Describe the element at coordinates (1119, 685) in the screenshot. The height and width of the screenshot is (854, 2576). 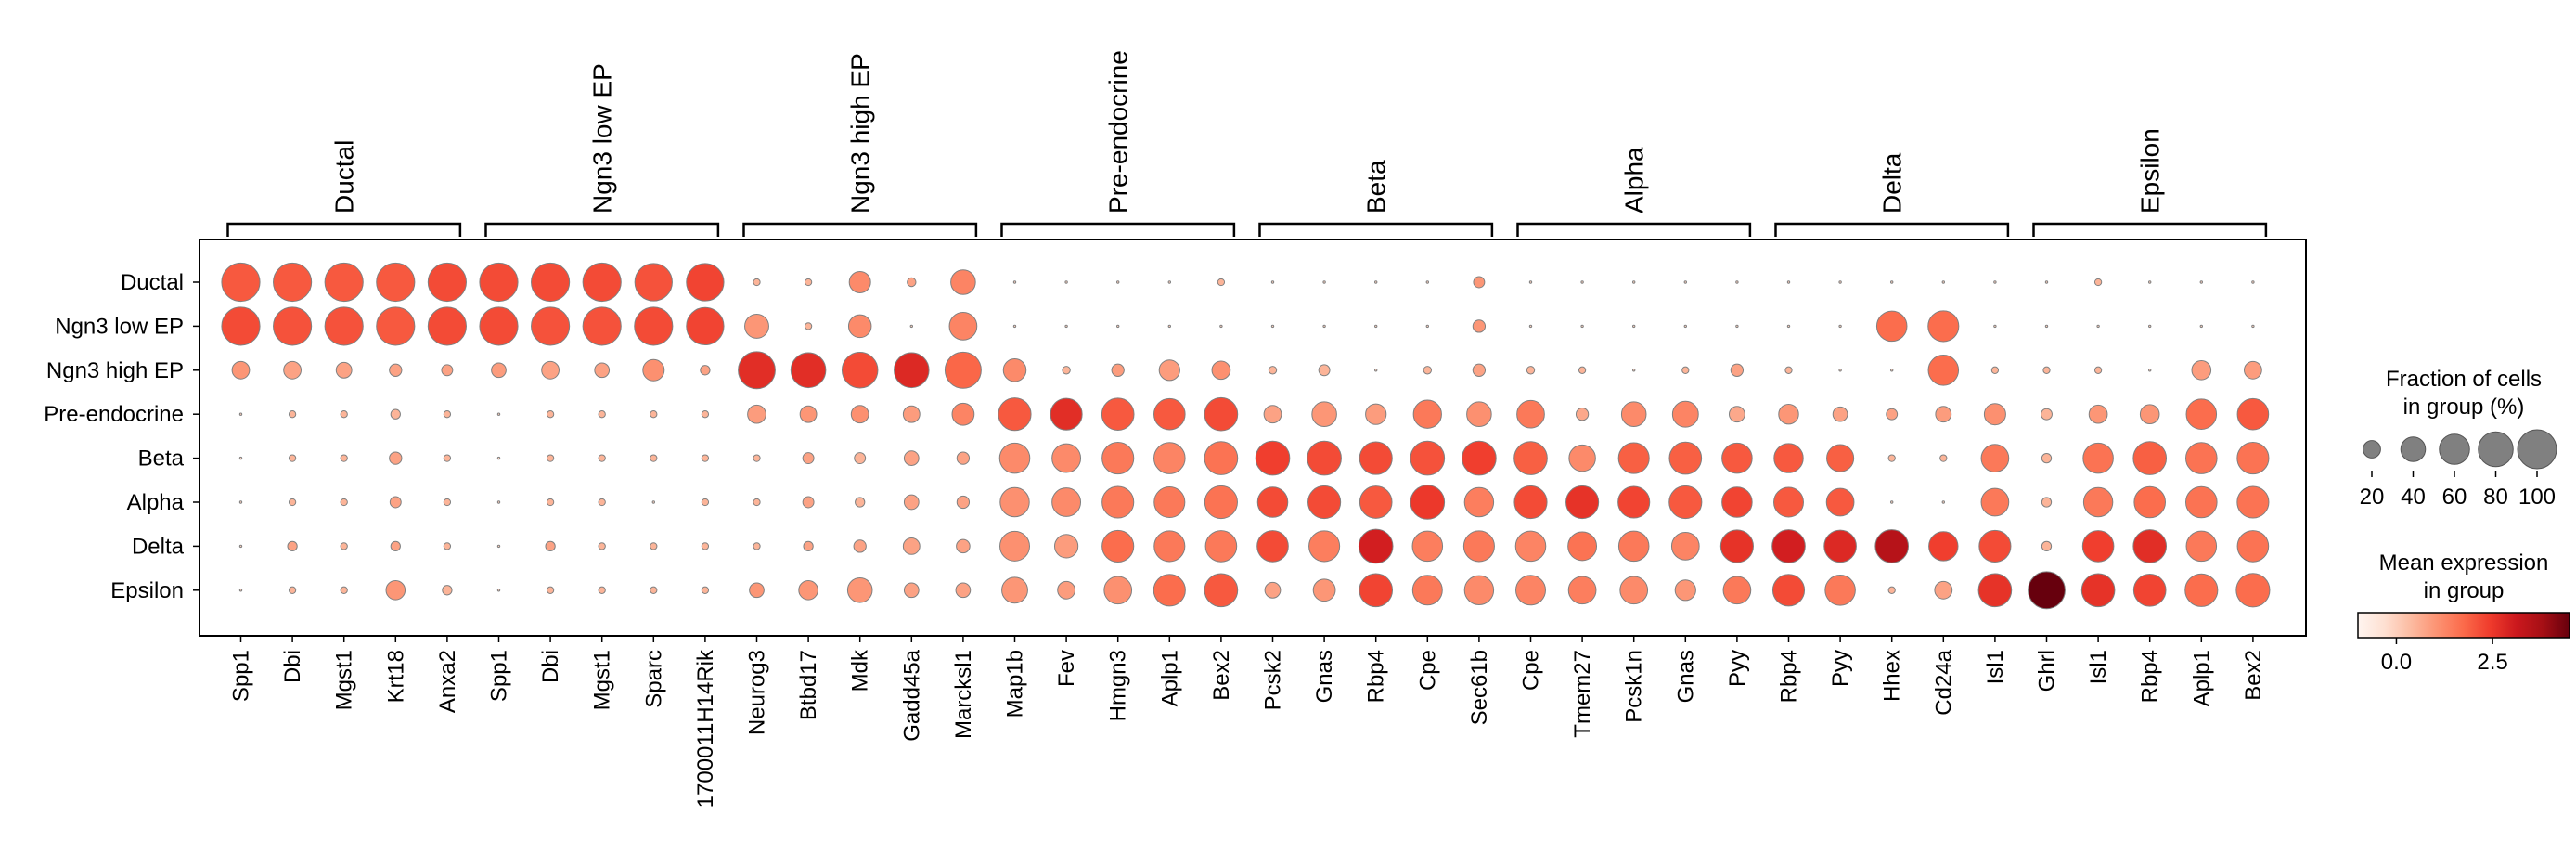
I see `gene-label: Hmgn3` at that location.